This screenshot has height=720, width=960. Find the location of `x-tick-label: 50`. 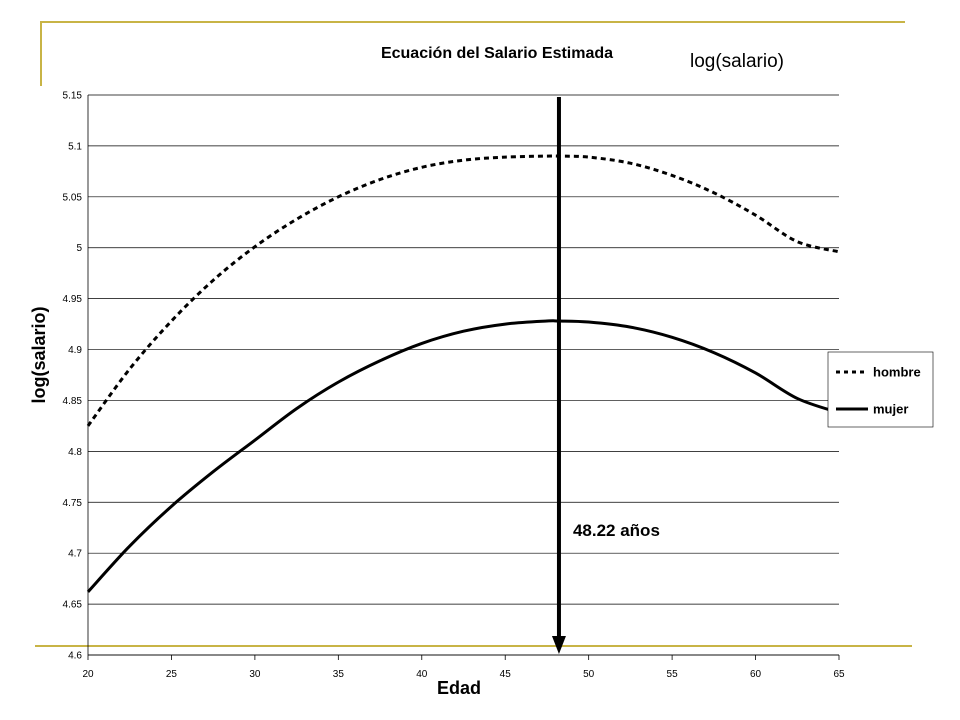

x-tick-label: 50 is located at coordinates (589, 674).